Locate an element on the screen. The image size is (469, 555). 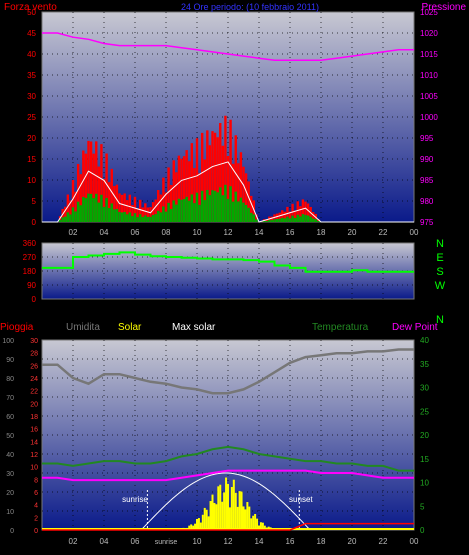
temp-tick-label: 10 is located at coordinates (424, 483).